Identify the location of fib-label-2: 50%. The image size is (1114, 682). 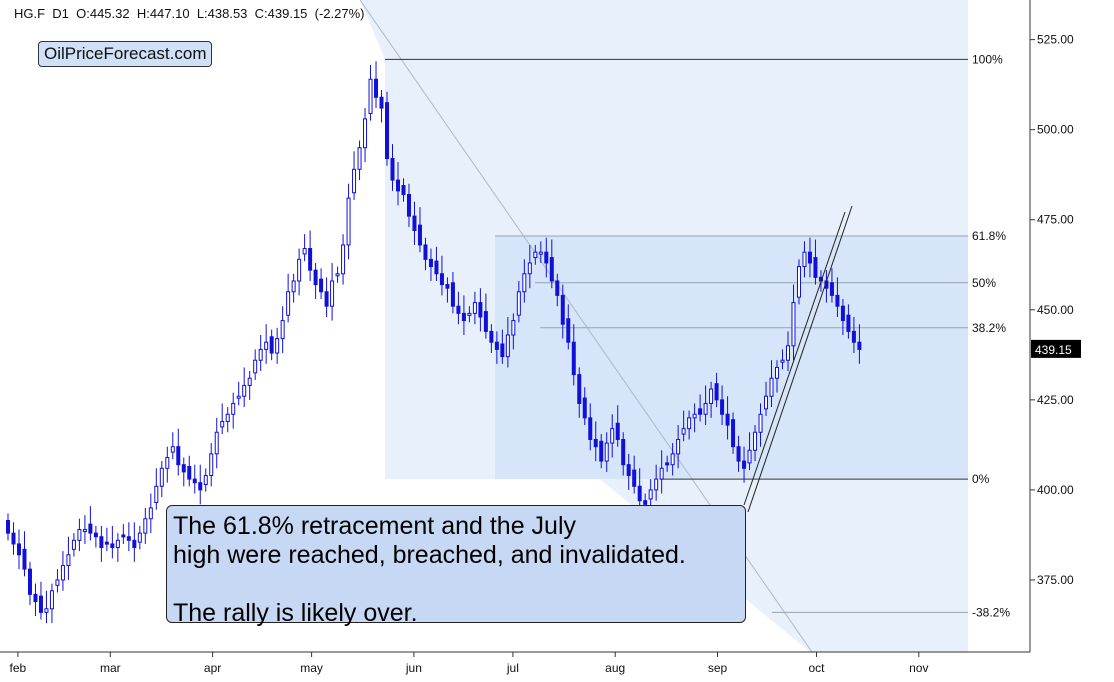
(984, 283).